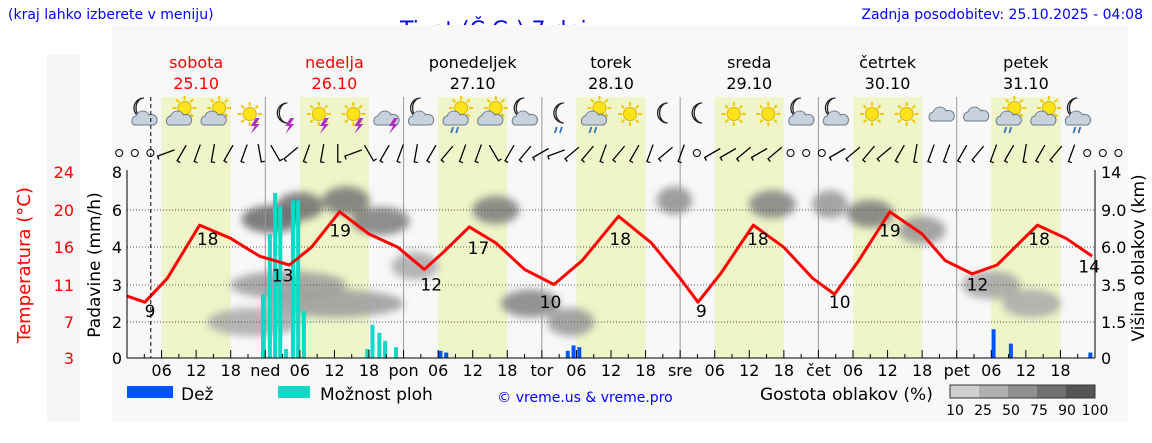 The width and height of the screenshot is (1152, 443). I want to click on day-date: 30.10, so click(888, 83).